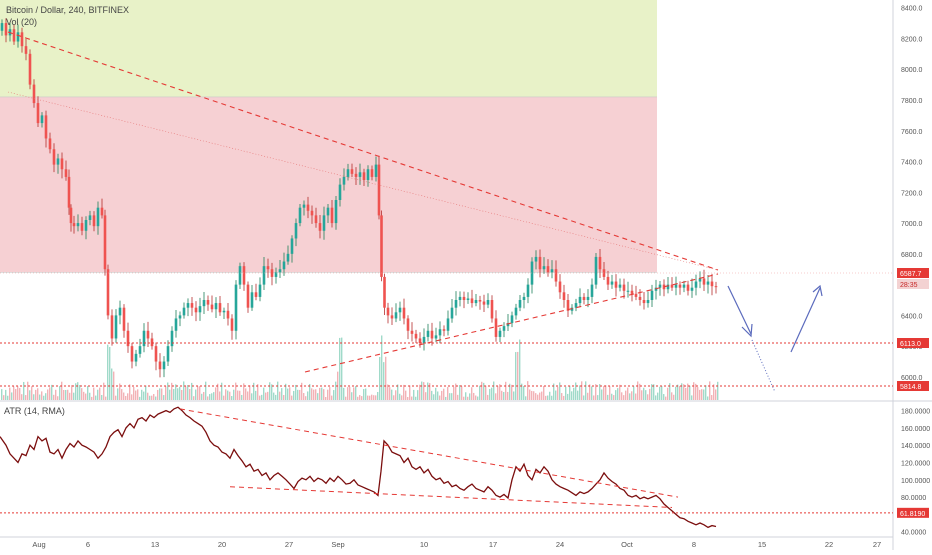 Image resolution: width=932 pixels, height=555 pixels. Describe the element at coordinates (913, 284) in the screenshot. I see `countdown-badge` at that location.